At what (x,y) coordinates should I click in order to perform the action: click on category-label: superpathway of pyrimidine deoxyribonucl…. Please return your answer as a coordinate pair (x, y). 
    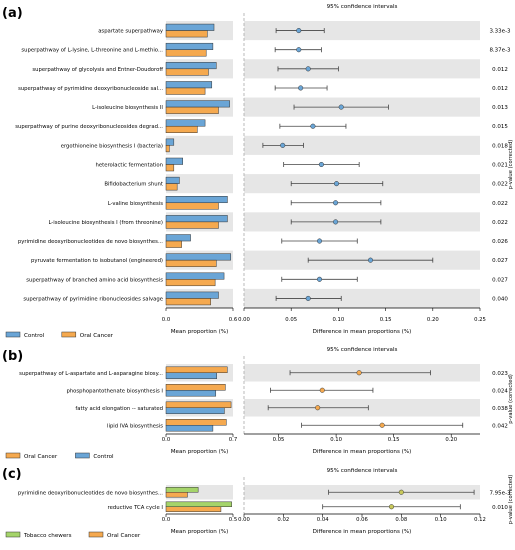
    Looking at the image, I should click on (90, 89).